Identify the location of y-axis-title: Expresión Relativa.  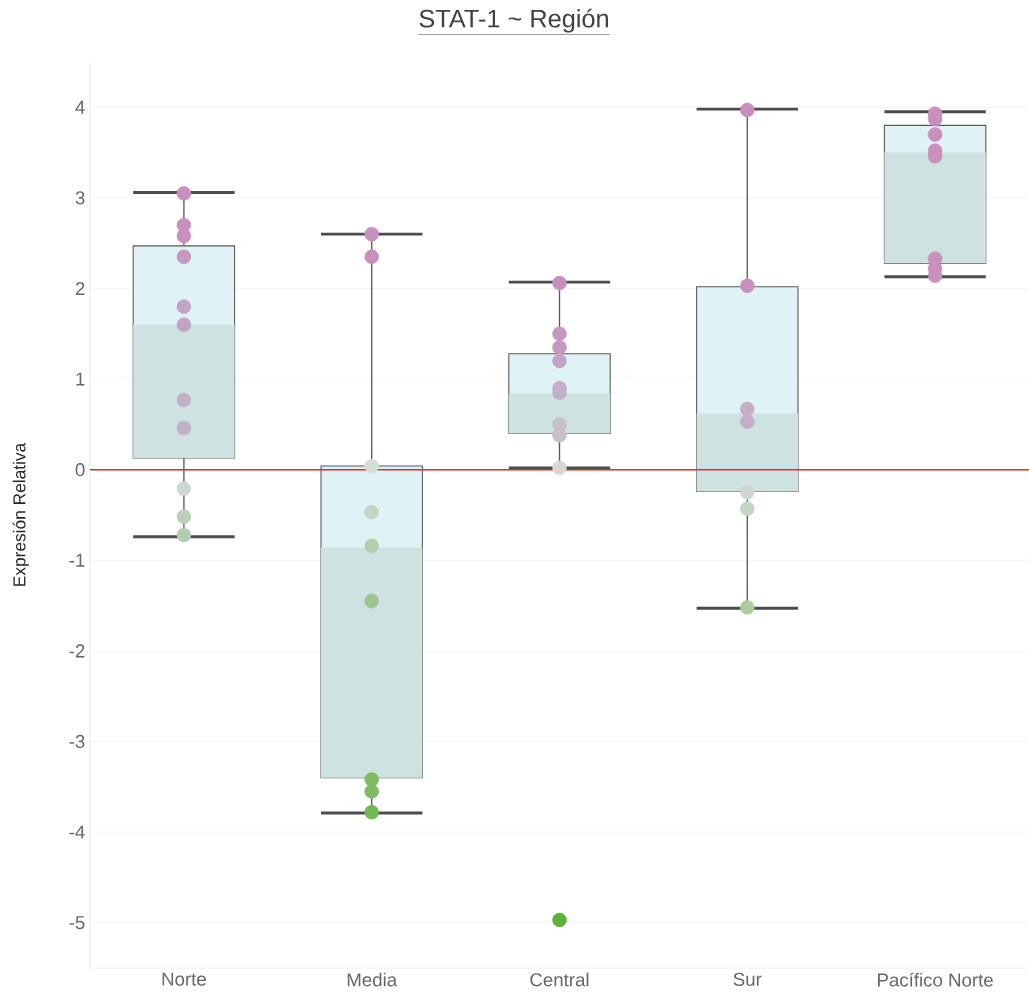
(20, 514).